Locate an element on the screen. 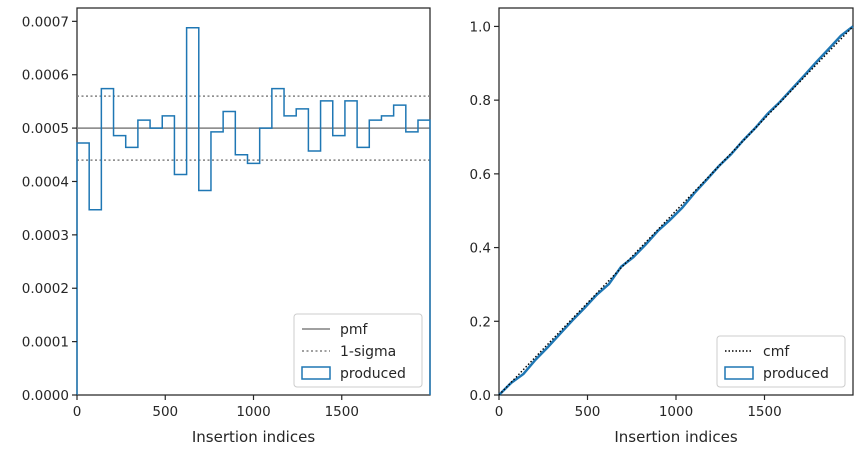 The image size is (861, 453). legend-label-cmf: cmf is located at coordinates (776, 352).